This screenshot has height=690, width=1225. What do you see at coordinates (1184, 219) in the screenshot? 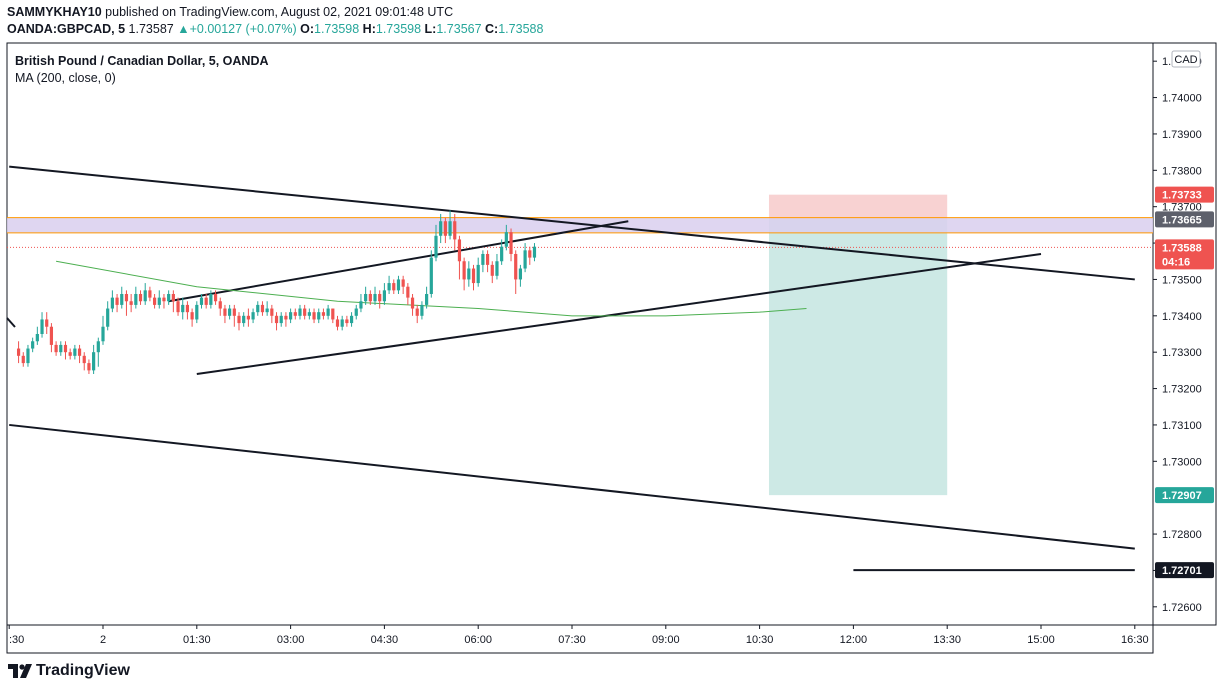
I see `price-tag: 1.73665` at bounding box center [1184, 219].